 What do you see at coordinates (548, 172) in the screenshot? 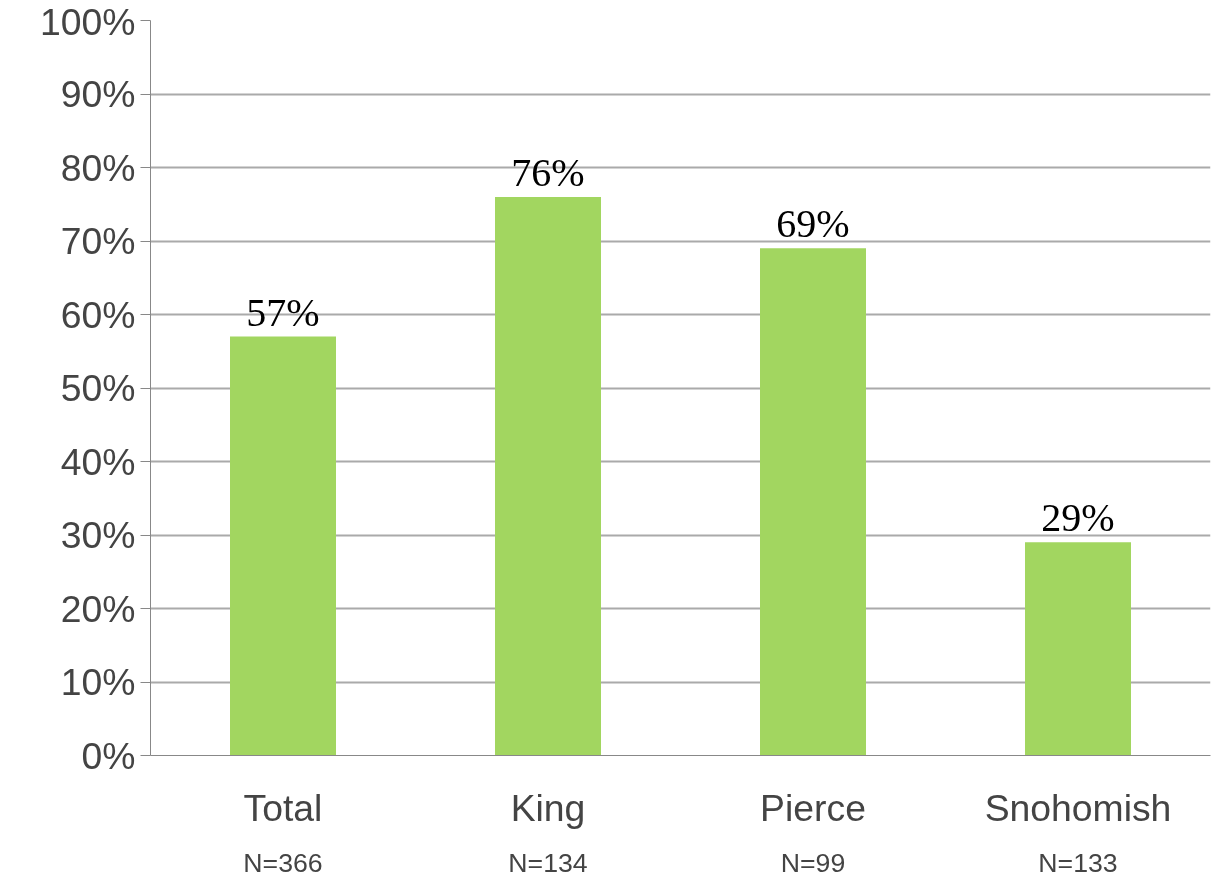
I see `data-label: 76%` at bounding box center [548, 172].